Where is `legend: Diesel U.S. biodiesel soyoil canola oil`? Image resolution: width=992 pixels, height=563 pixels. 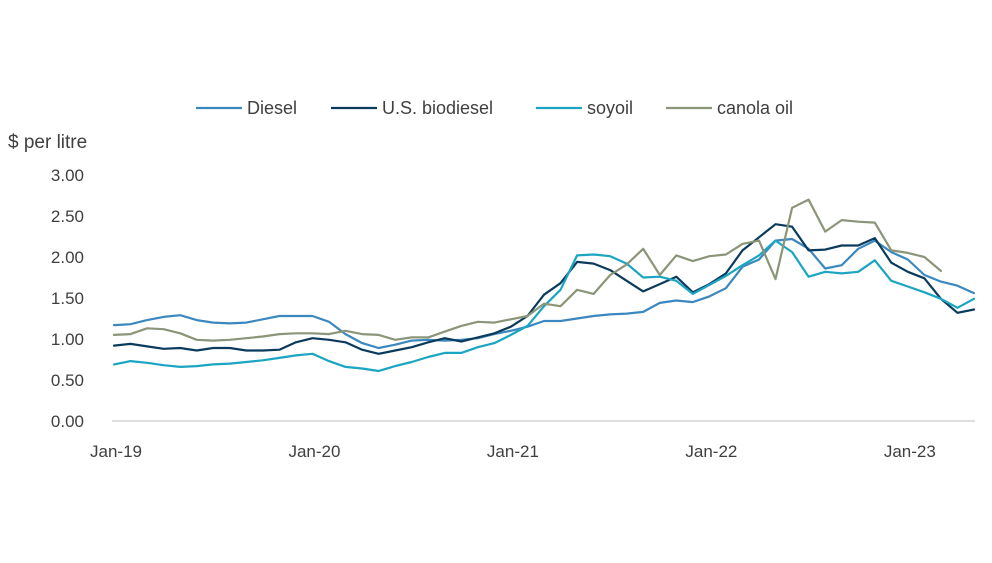 legend: Diesel U.S. biodiesel soyoil canola oil is located at coordinates (494, 108).